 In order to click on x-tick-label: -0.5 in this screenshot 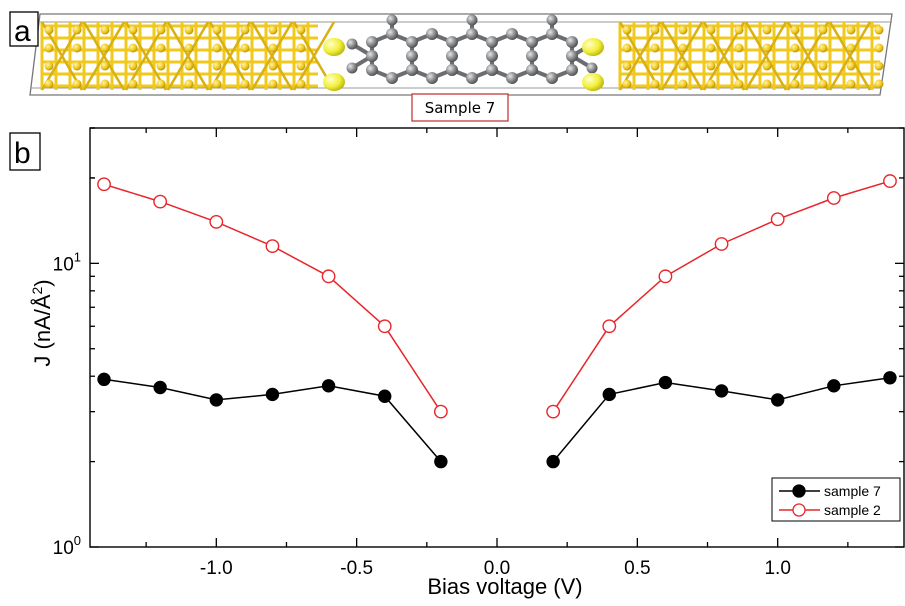, I will do `click(356, 568)`.